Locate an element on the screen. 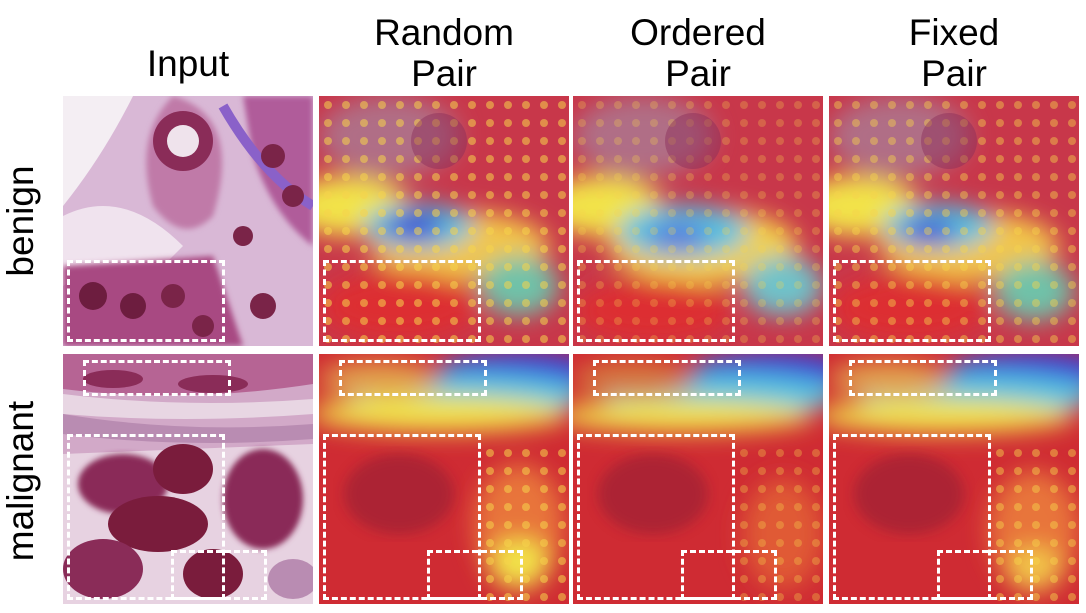  column-header-random-pair: Random Pair is located at coordinates (444, 53).